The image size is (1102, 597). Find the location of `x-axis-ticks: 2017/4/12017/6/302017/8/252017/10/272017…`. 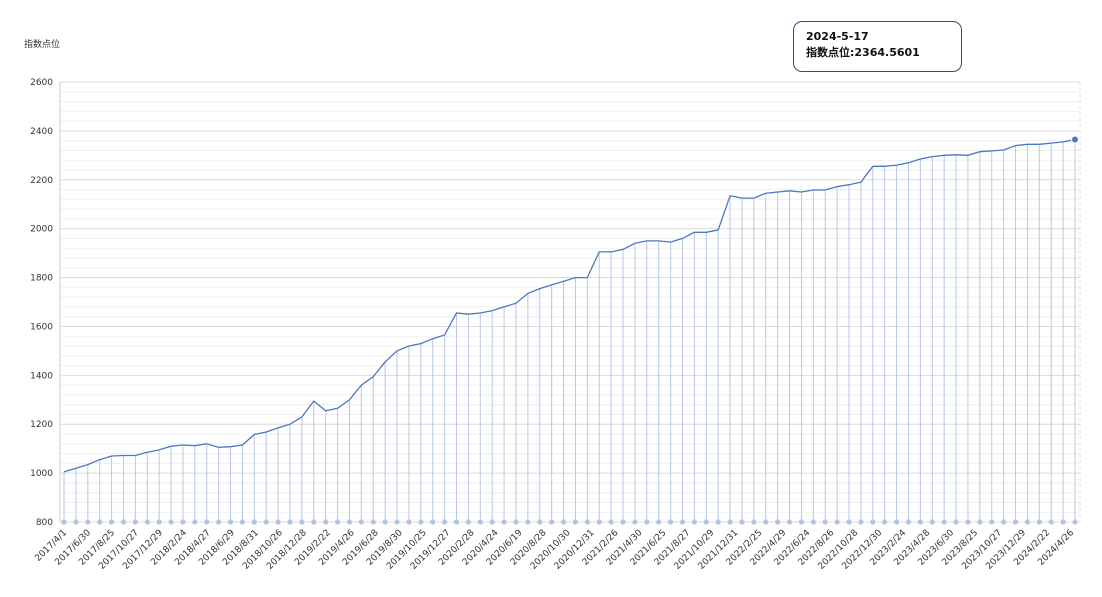

x-axis-ticks: 2017/4/12017/6/302017/8/252017/10/272017… is located at coordinates (554, 550).